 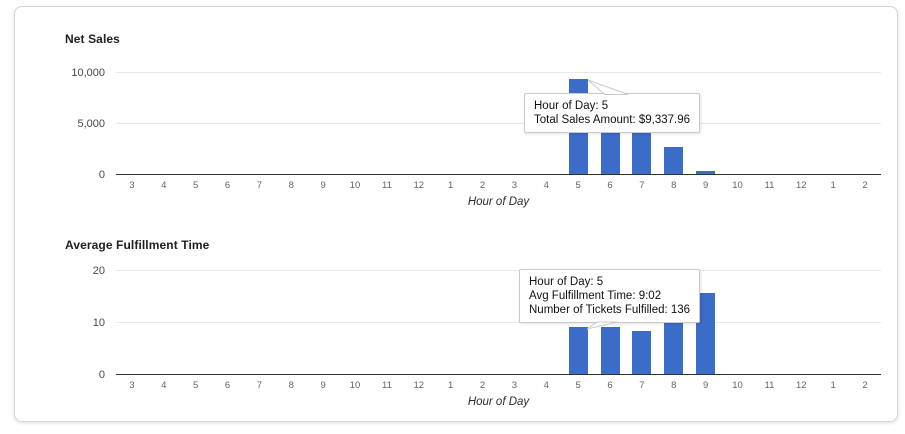 I want to click on y-tick-label: 10, so click(x=98, y=322).